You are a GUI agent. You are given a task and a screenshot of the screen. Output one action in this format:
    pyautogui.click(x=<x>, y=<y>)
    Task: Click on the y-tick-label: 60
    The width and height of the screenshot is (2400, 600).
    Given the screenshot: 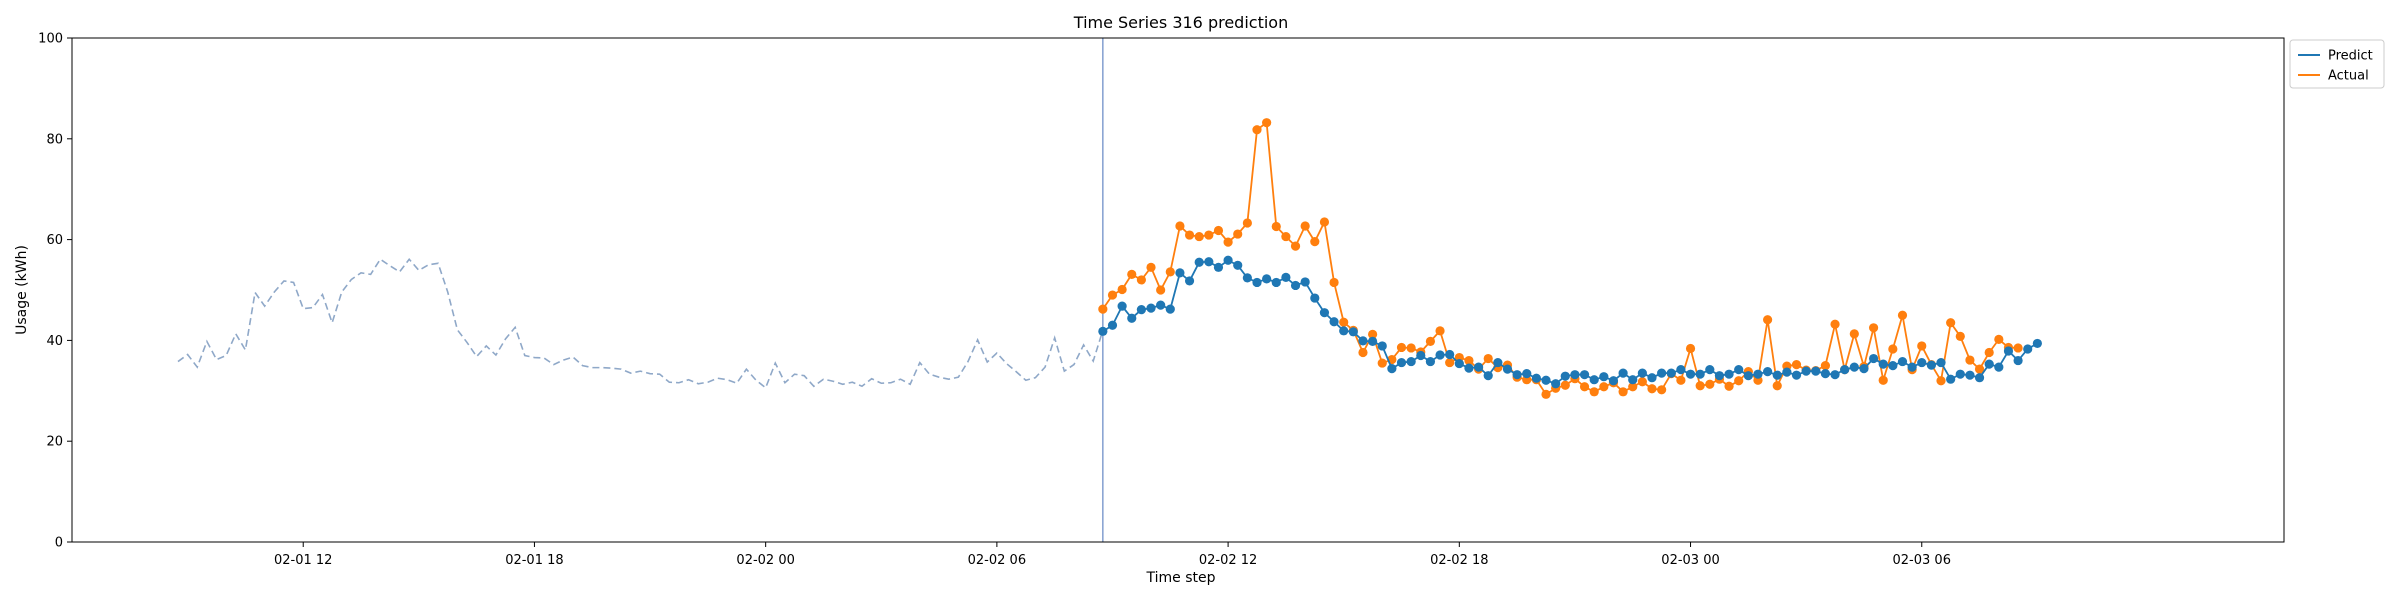 What is the action you would take?
    pyautogui.click(x=54, y=240)
    